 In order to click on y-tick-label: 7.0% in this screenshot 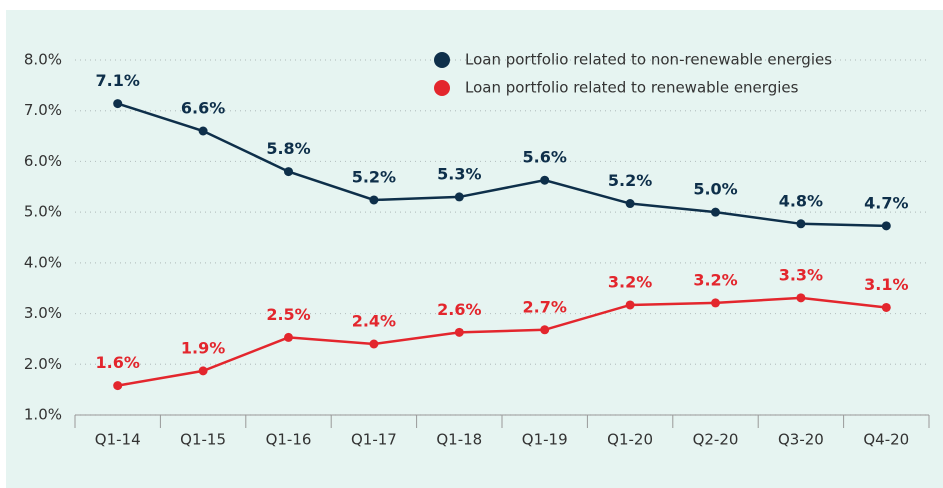, I will do `click(43, 110)`.